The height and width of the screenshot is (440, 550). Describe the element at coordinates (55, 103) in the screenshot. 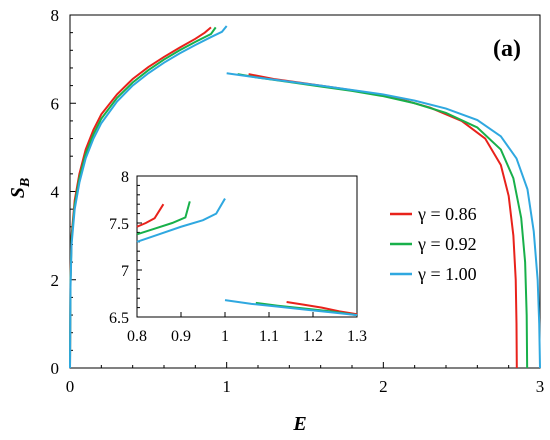

I see `y-tick-label-3: 6` at that location.